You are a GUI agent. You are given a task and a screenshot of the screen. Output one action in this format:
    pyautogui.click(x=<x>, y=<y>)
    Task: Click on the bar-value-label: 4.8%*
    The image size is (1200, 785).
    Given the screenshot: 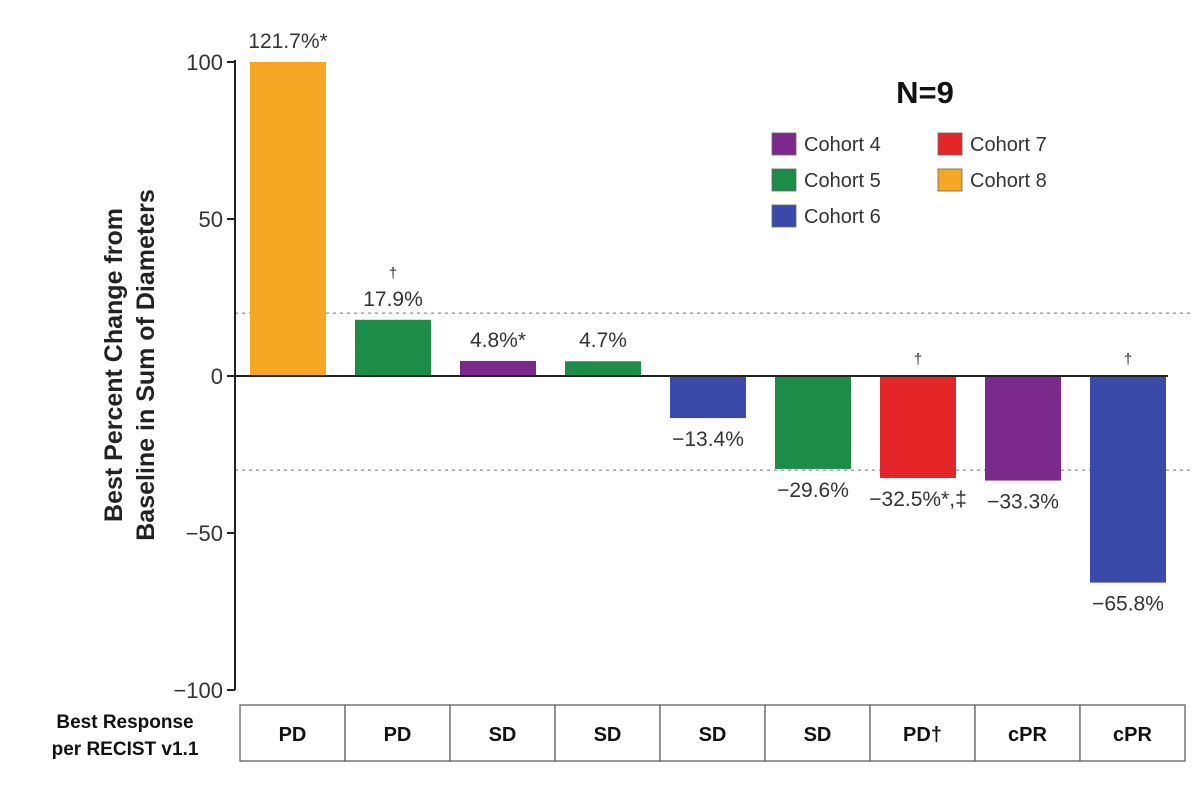 What is the action you would take?
    pyautogui.click(x=498, y=340)
    